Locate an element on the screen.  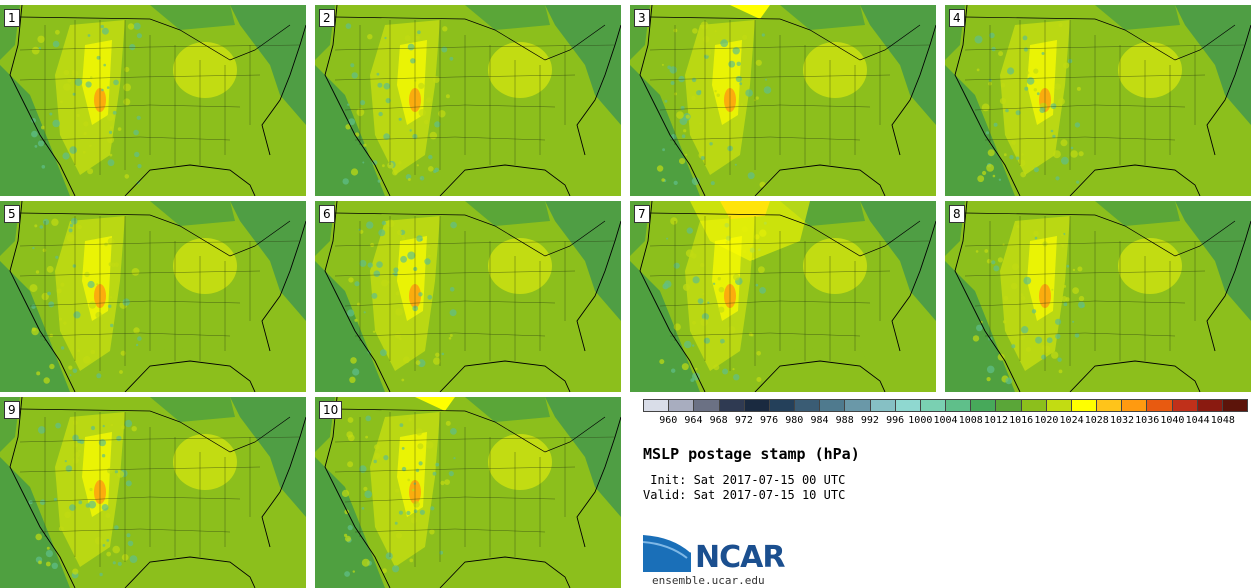
panel-label: 6 is located at coordinates (327, 214).